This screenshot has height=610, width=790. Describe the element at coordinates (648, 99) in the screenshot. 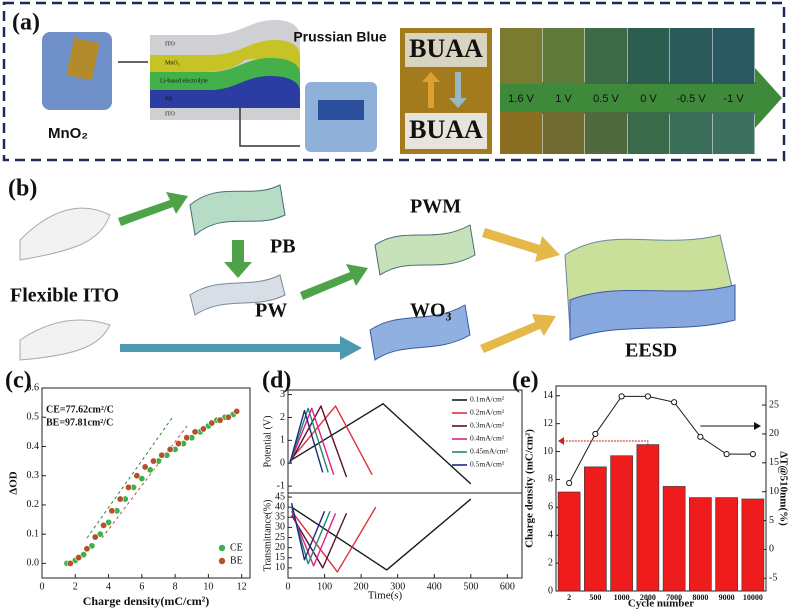

I see `voltage-label: 0 V` at that location.